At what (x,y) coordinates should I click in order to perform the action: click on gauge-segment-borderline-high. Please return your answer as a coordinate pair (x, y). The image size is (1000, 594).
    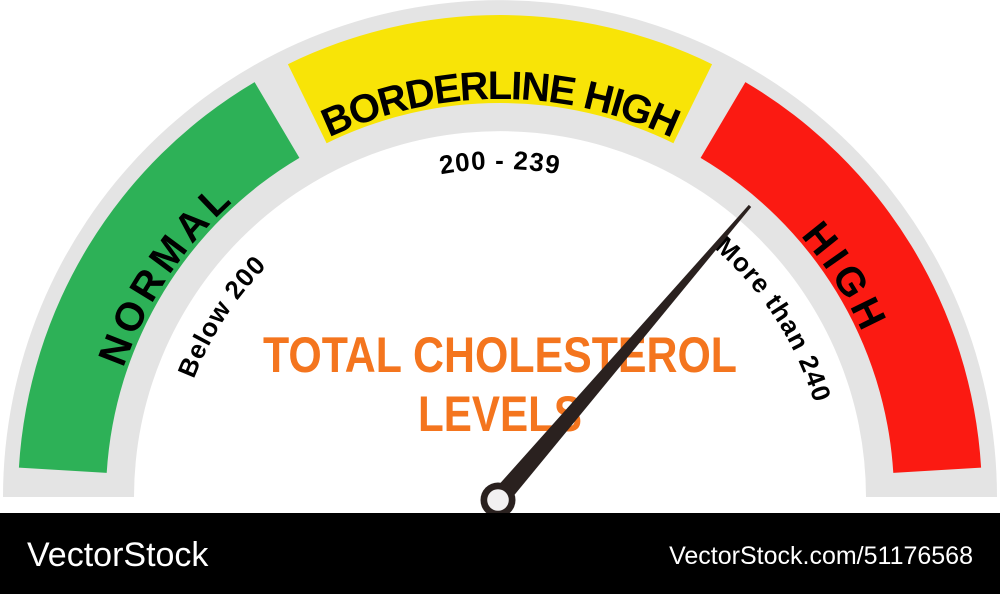
    Looking at the image, I should click on (500, 79).